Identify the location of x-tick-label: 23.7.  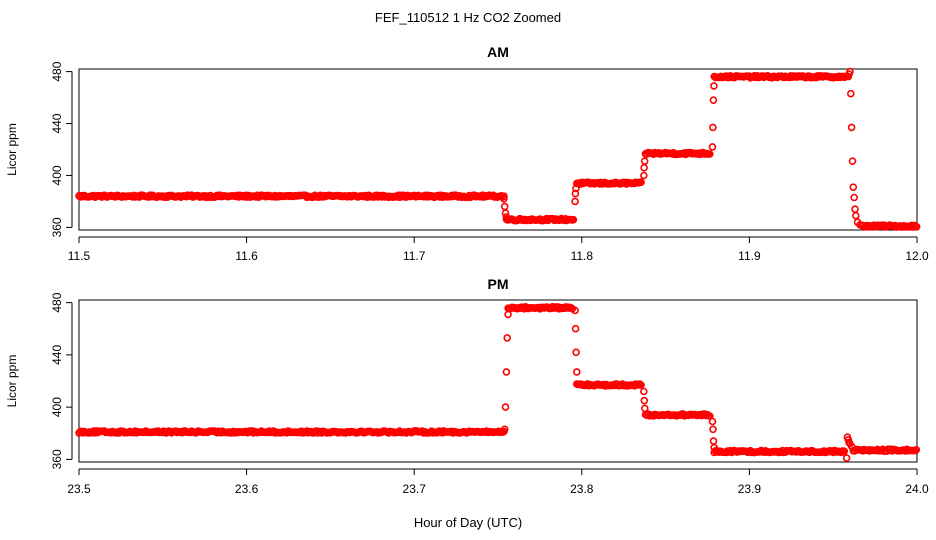
(415, 489).